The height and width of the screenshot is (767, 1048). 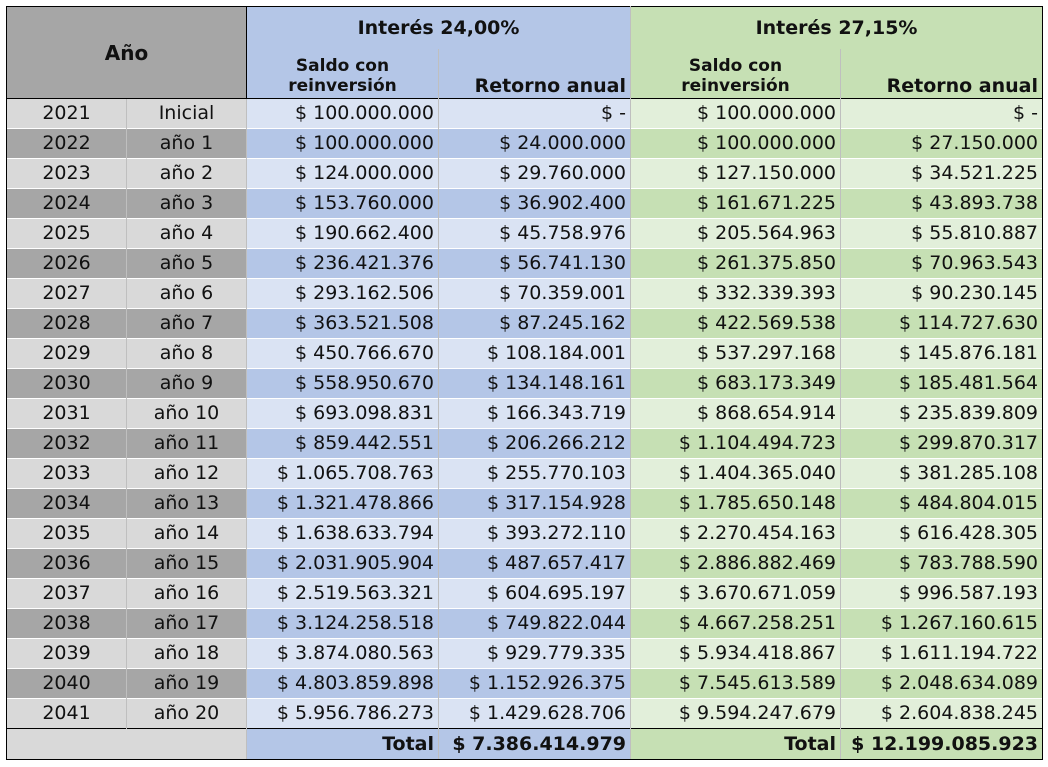 What do you see at coordinates (942, 563) in the screenshot?
I see `scenario-b-return-cell: $ 783.788.590` at bounding box center [942, 563].